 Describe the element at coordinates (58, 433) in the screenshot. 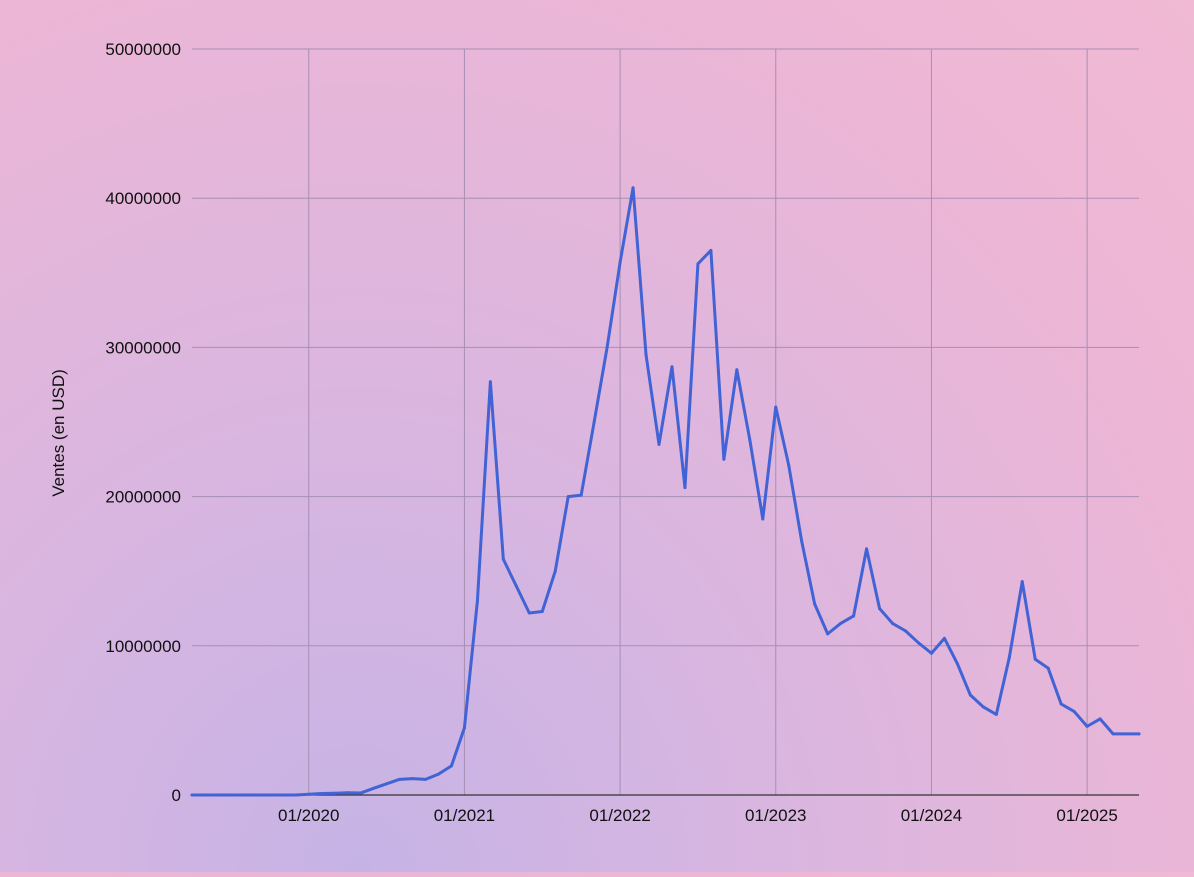

I see `y-axis-label: Ventes (en USD)` at that location.